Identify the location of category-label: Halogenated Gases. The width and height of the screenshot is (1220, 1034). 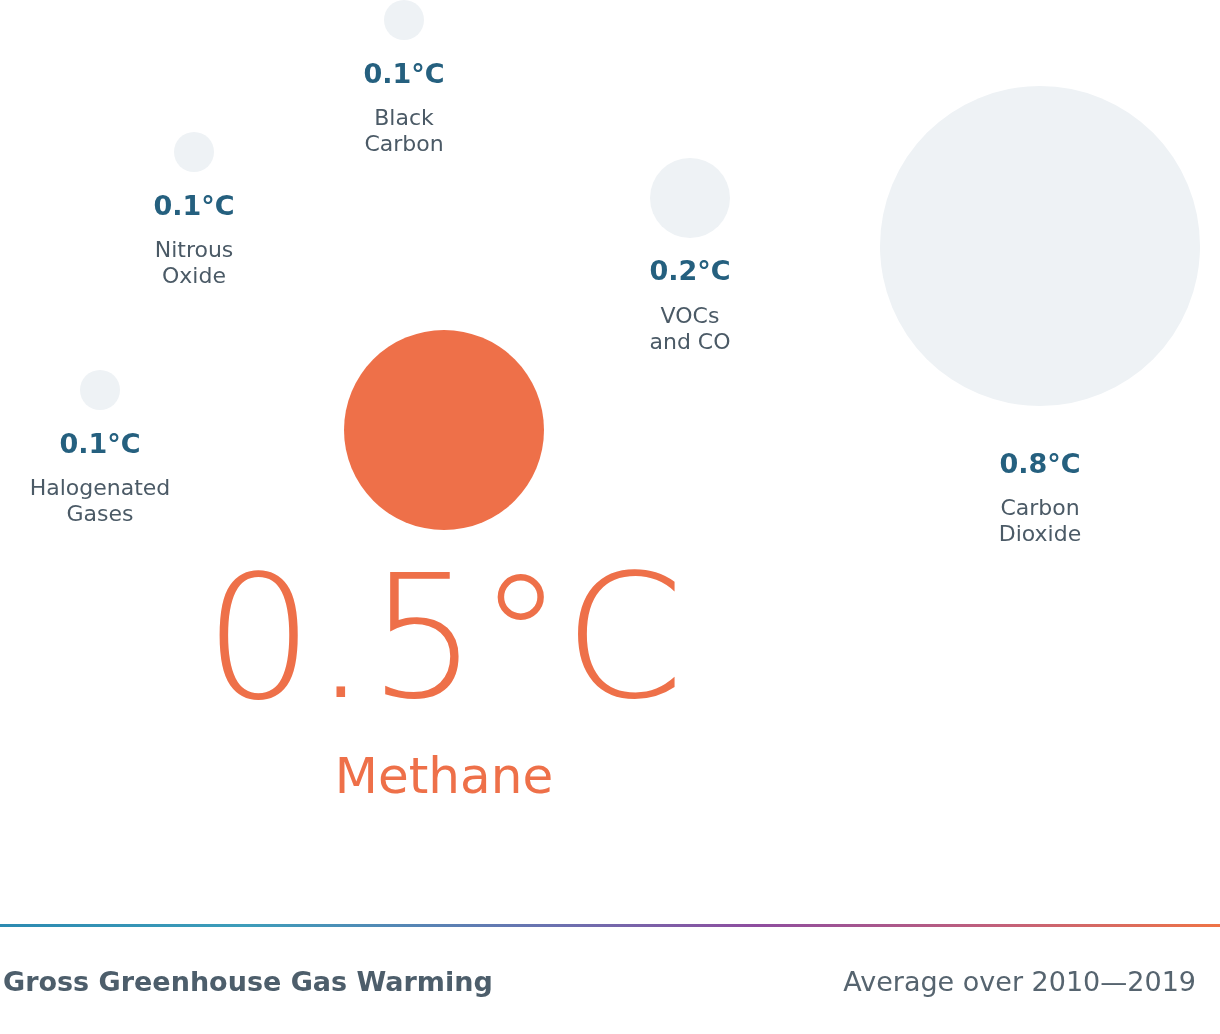
(100, 500).